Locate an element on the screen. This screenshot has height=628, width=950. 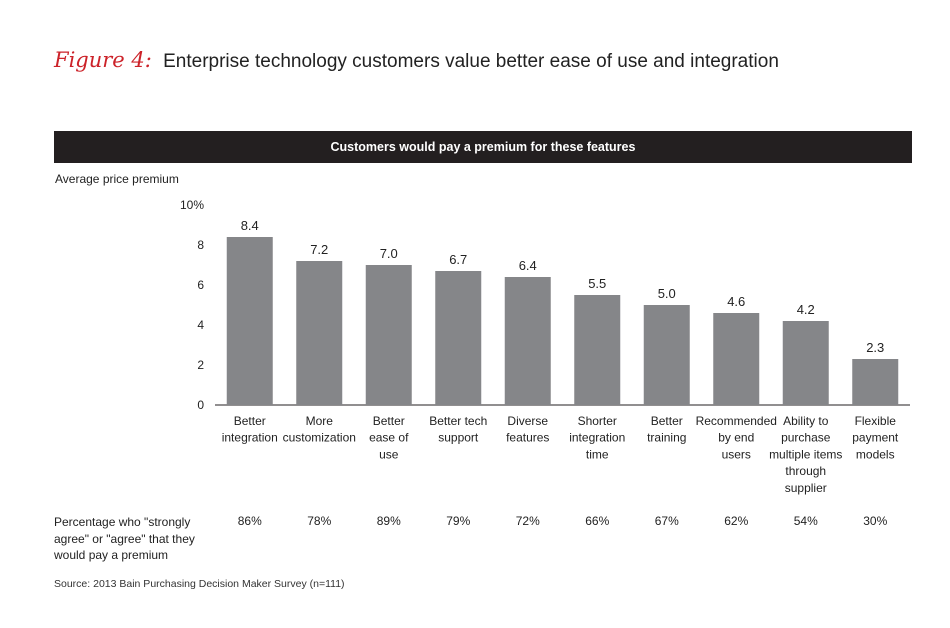
agree-percentage: 66% is located at coordinates (597, 521).